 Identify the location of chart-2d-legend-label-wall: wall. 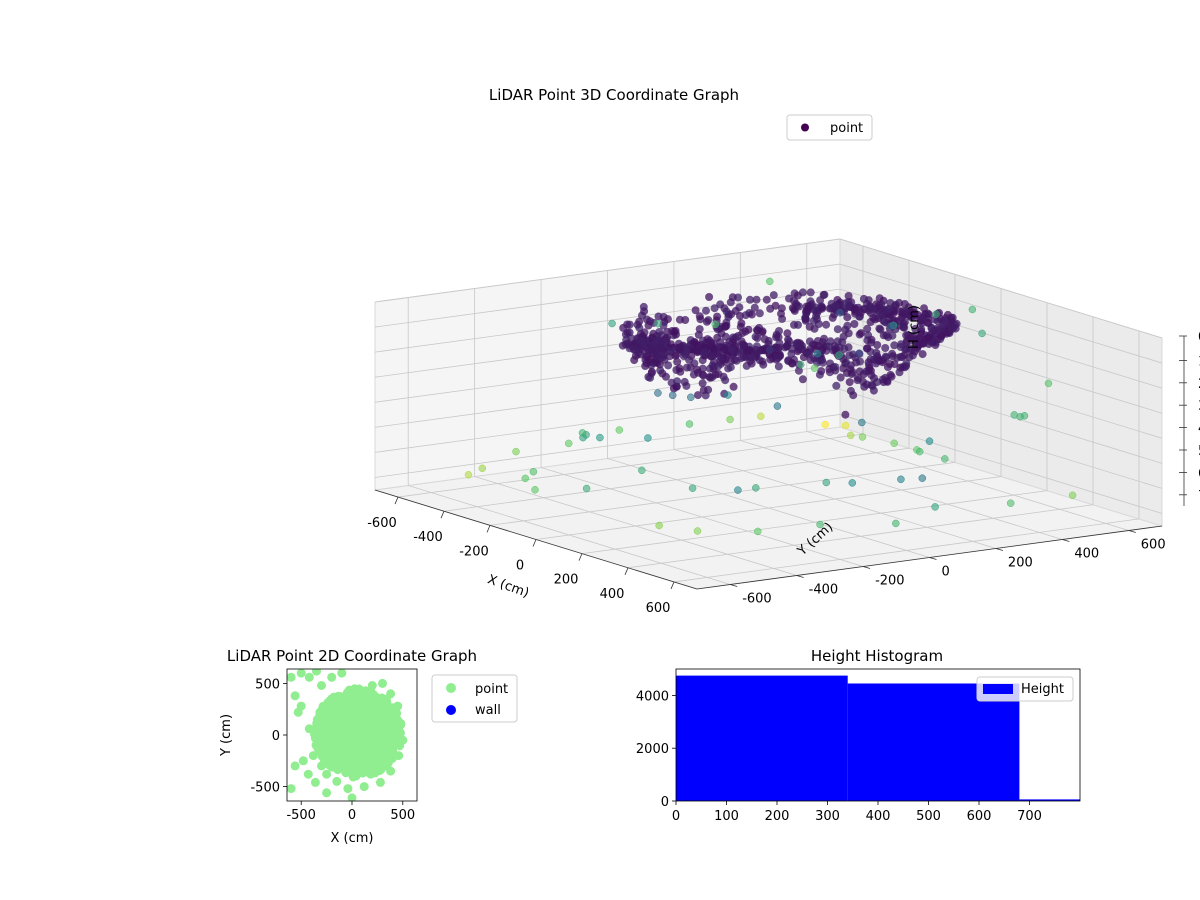
(488, 710).